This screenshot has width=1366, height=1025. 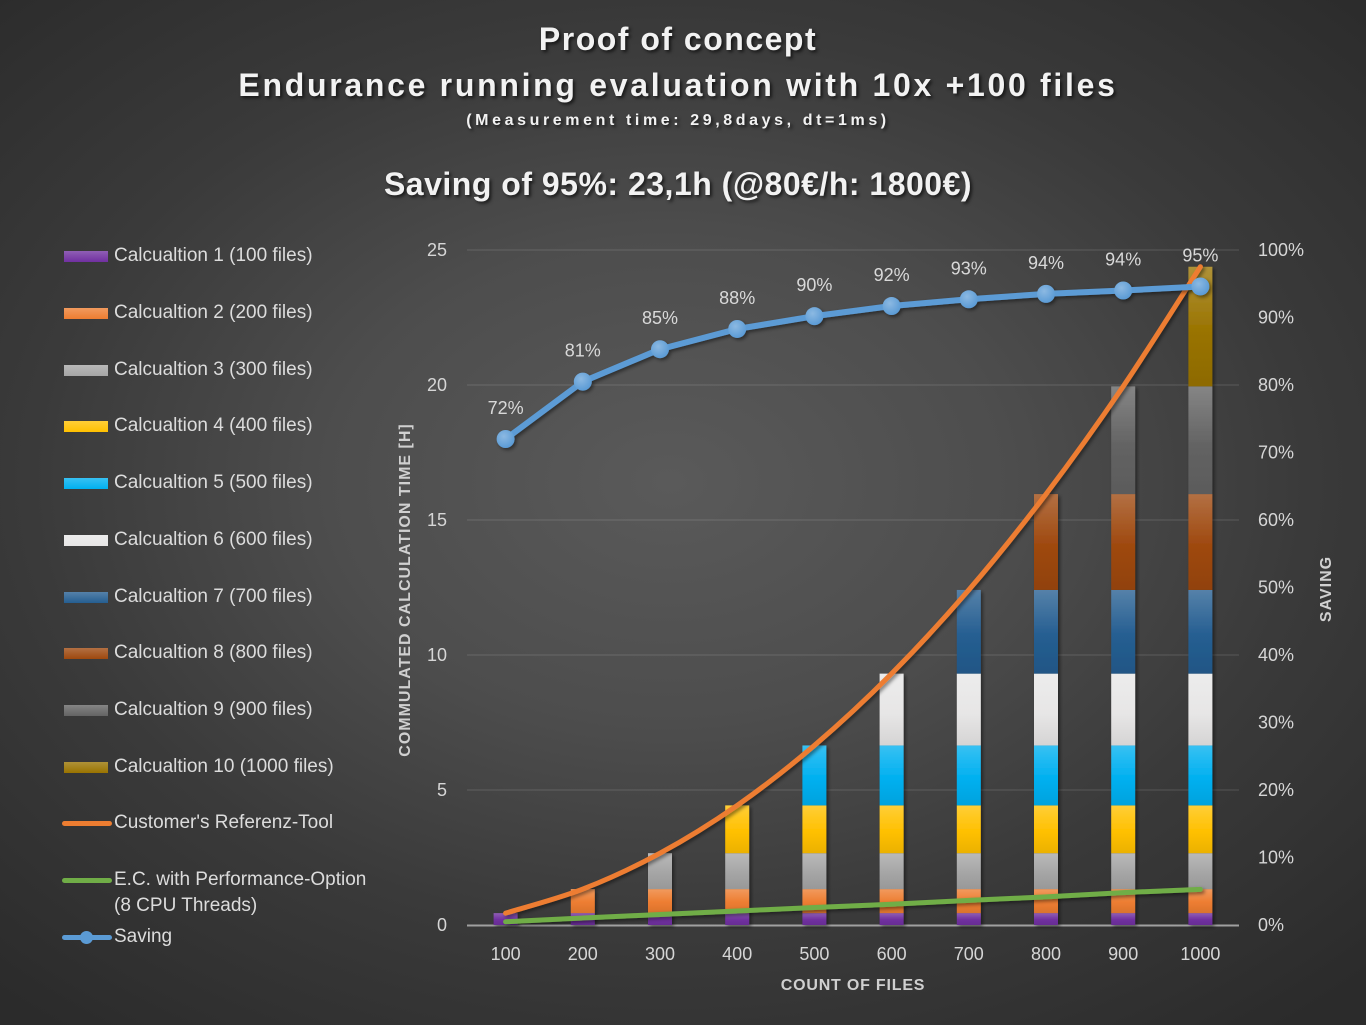 What do you see at coordinates (853, 362) in the screenshot?
I see `saving-line-group` at bounding box center [853, 362].